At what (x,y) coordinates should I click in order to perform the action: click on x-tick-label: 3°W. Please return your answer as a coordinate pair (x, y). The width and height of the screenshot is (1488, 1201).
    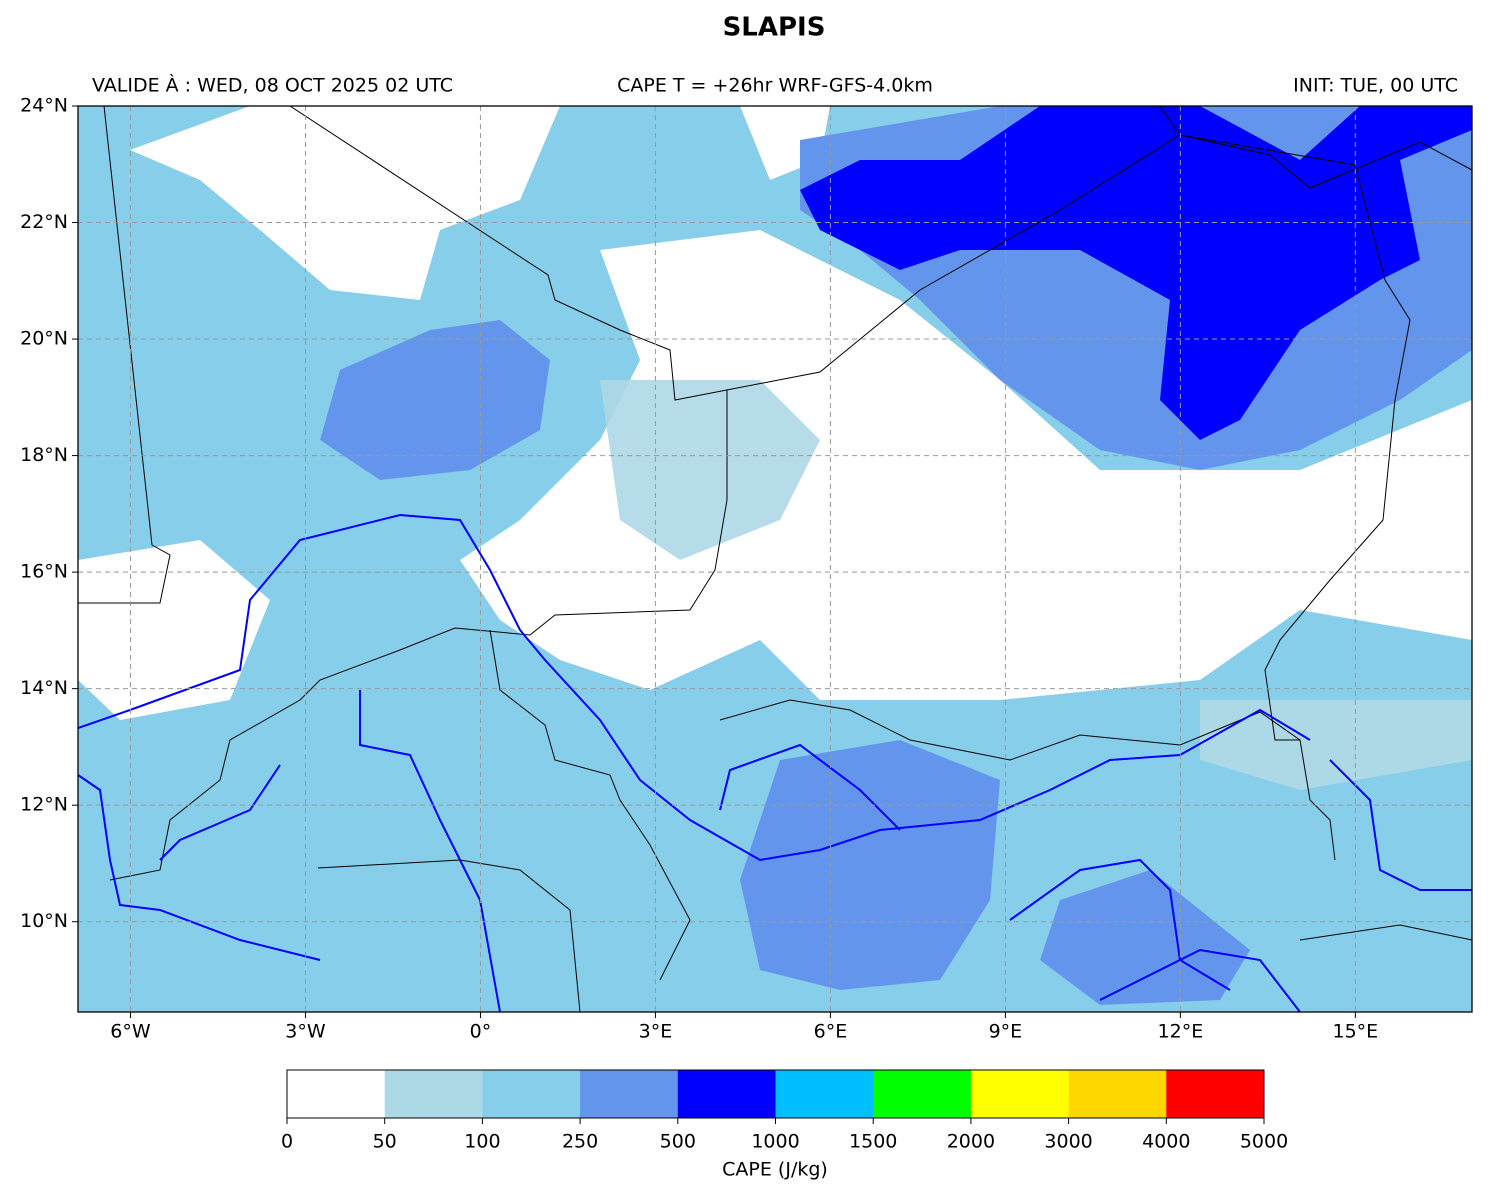
    Looking at the image, I should click on (305, 1032).